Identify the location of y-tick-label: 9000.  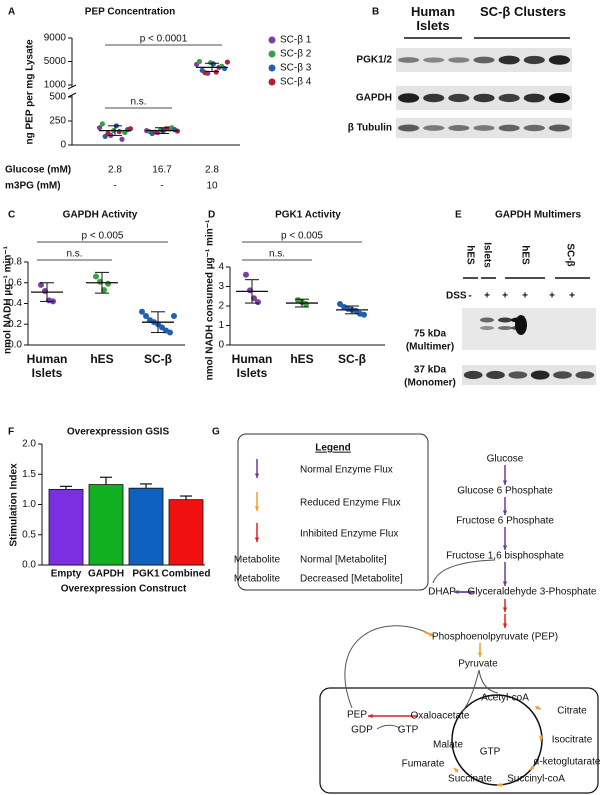
(55, 38).